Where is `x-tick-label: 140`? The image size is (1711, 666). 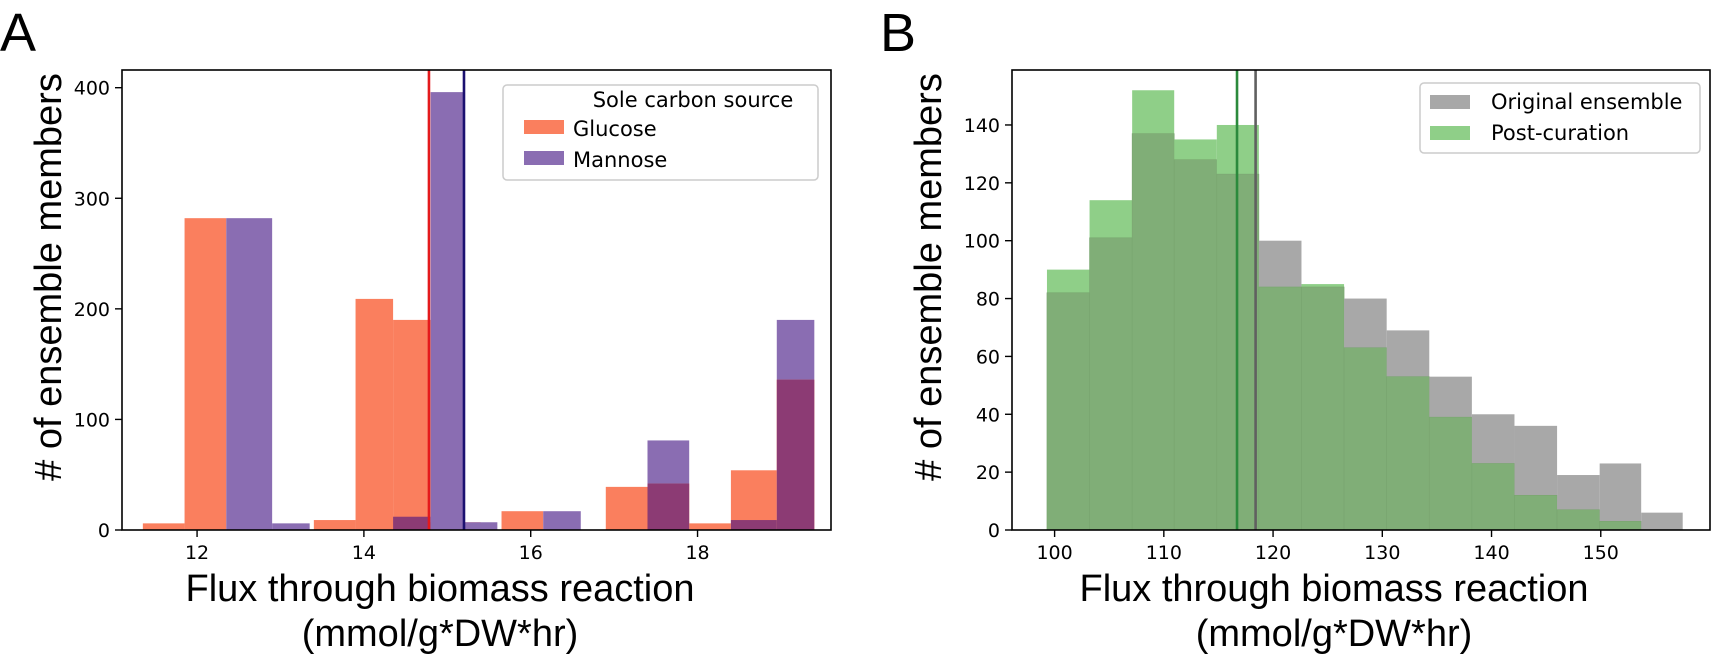 x-tick-label: 140 is located at coordinates (1491, 553).